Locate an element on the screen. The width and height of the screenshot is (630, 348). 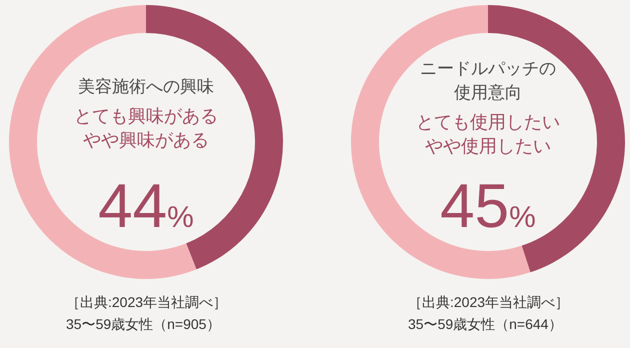
data-label: 44% is located at coordinates (146, 206).